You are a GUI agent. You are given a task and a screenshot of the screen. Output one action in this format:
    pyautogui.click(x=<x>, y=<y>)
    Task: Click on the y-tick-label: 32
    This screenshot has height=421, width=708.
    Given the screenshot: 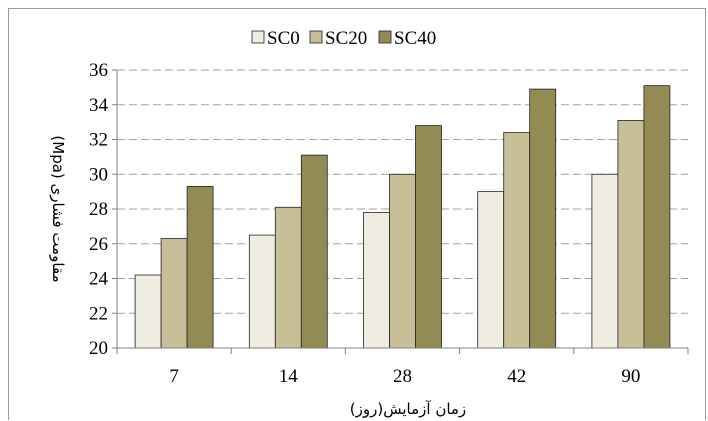 What is the action you would take?
    pyautogui.click(x=98, y=140)
    